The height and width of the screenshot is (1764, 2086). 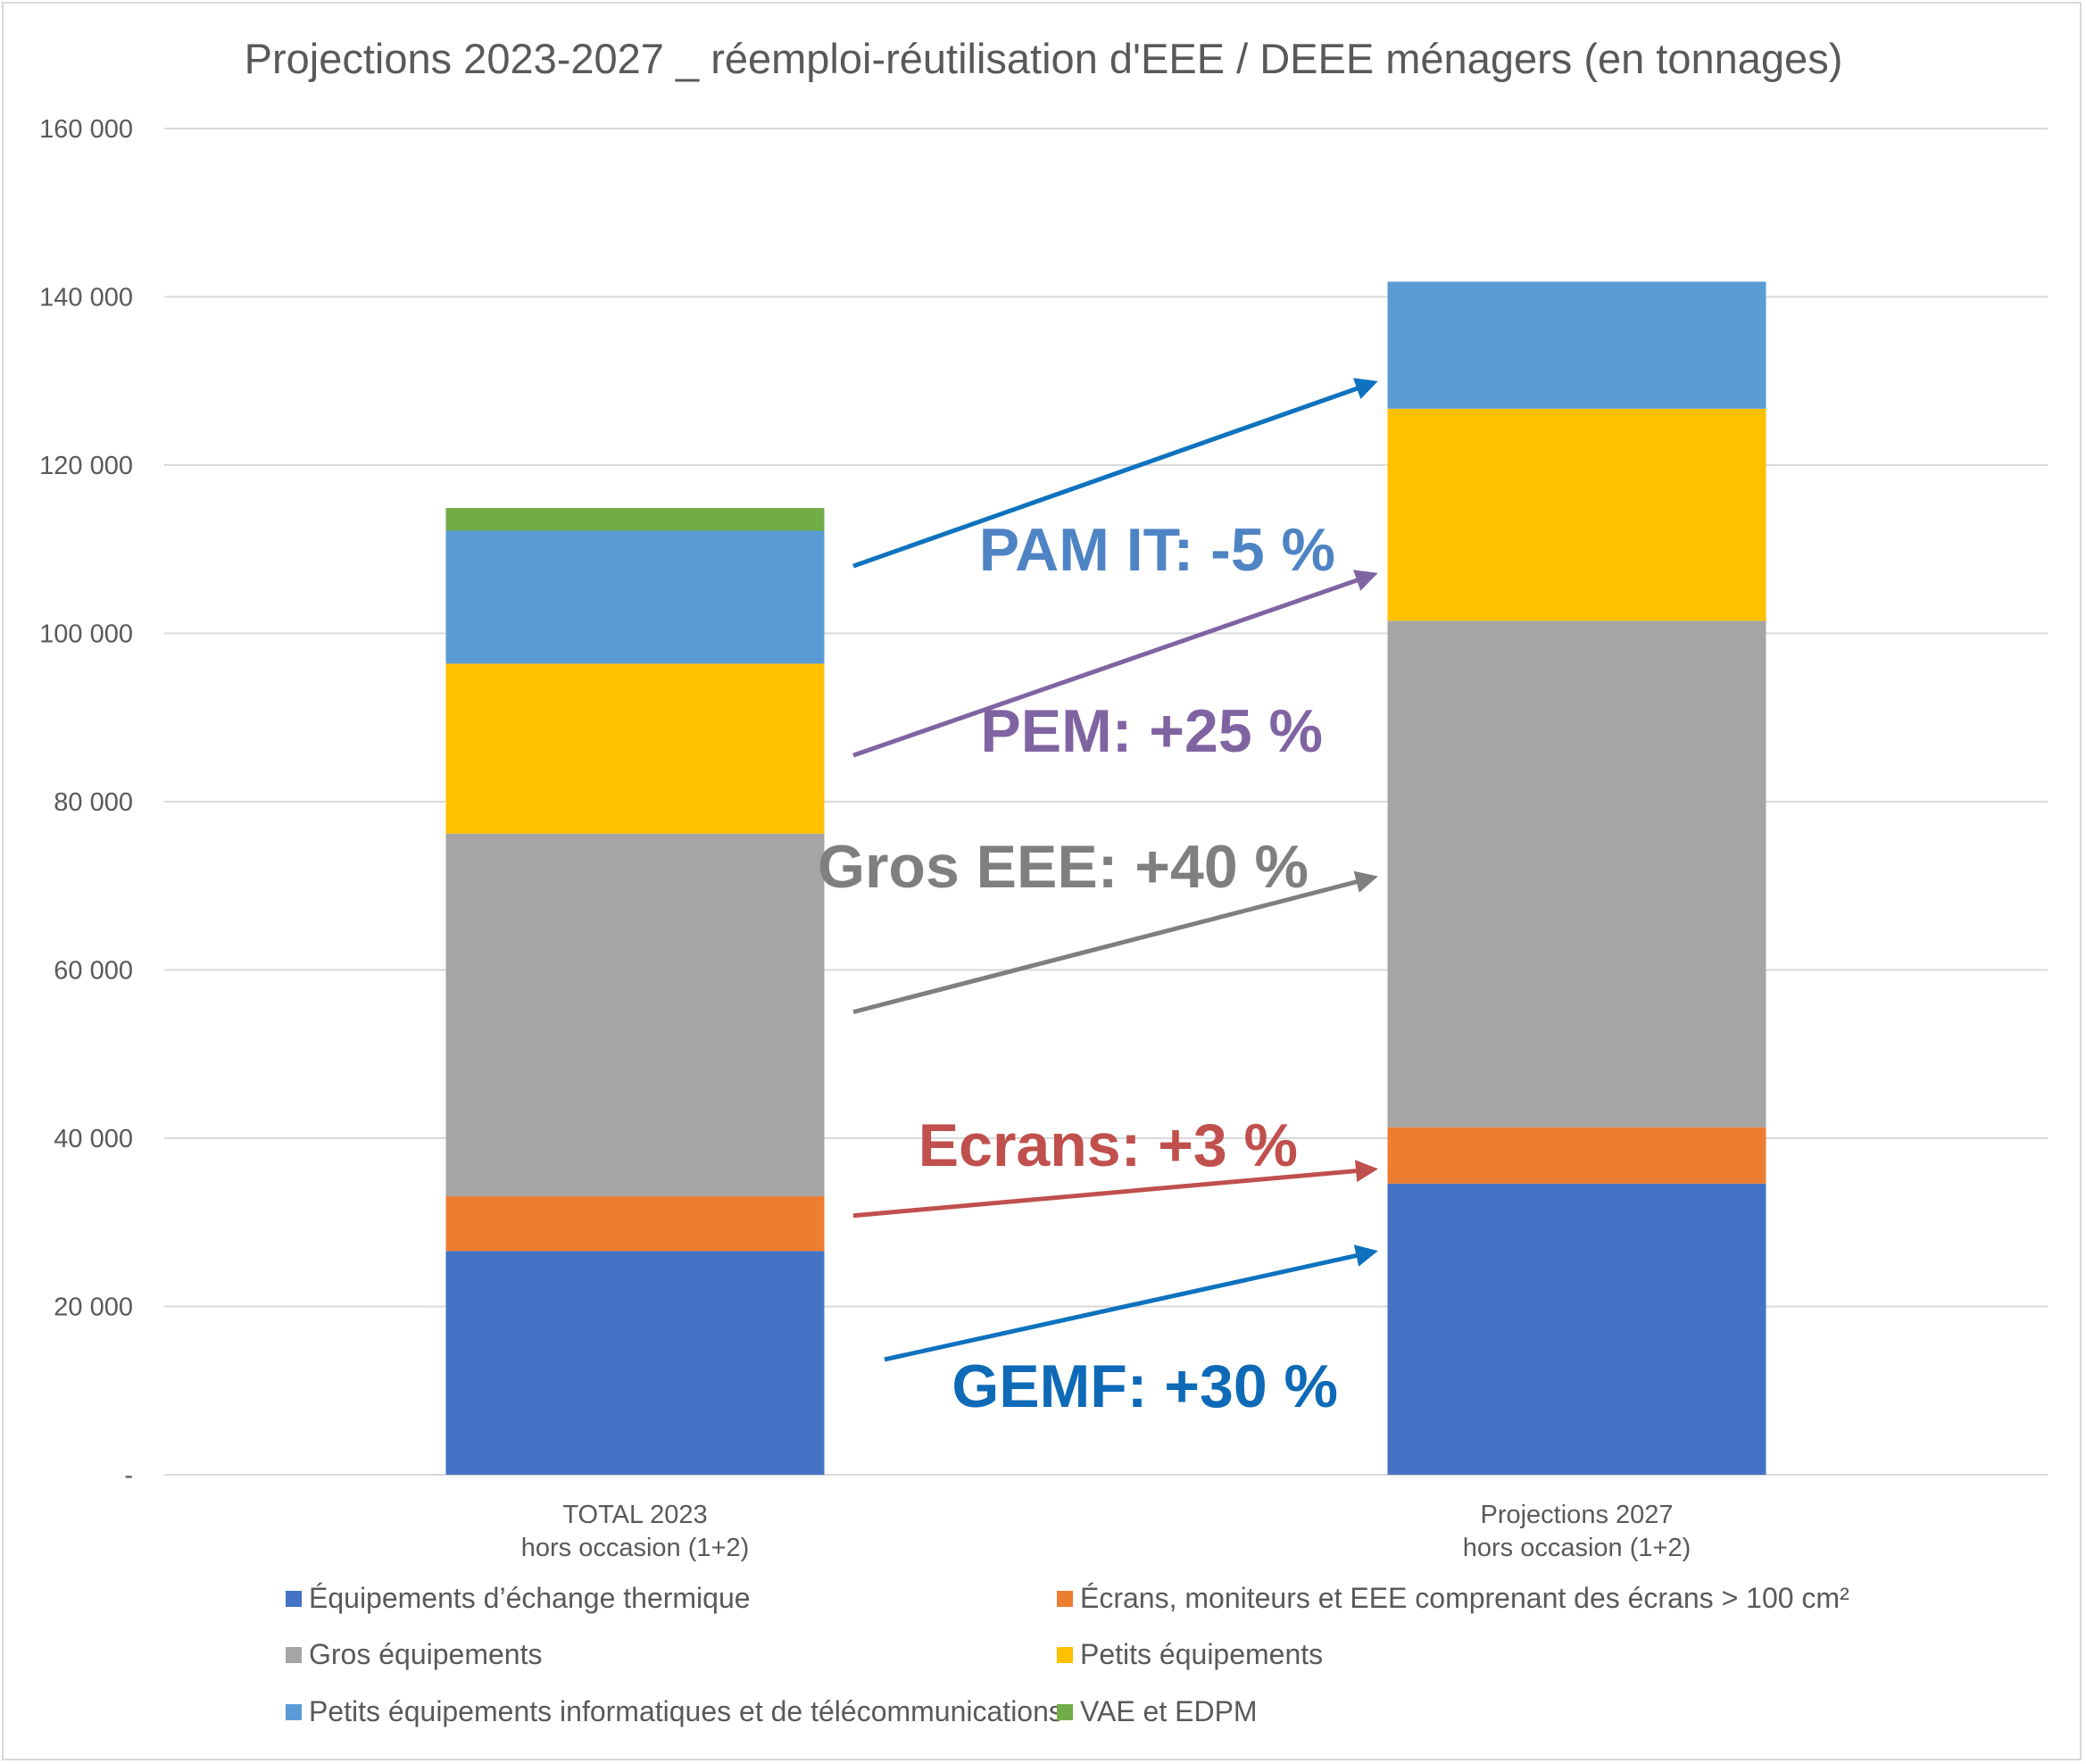 I want to click on annotation-label: Ecrans: +3 %, so click(x=1108, y=1145).